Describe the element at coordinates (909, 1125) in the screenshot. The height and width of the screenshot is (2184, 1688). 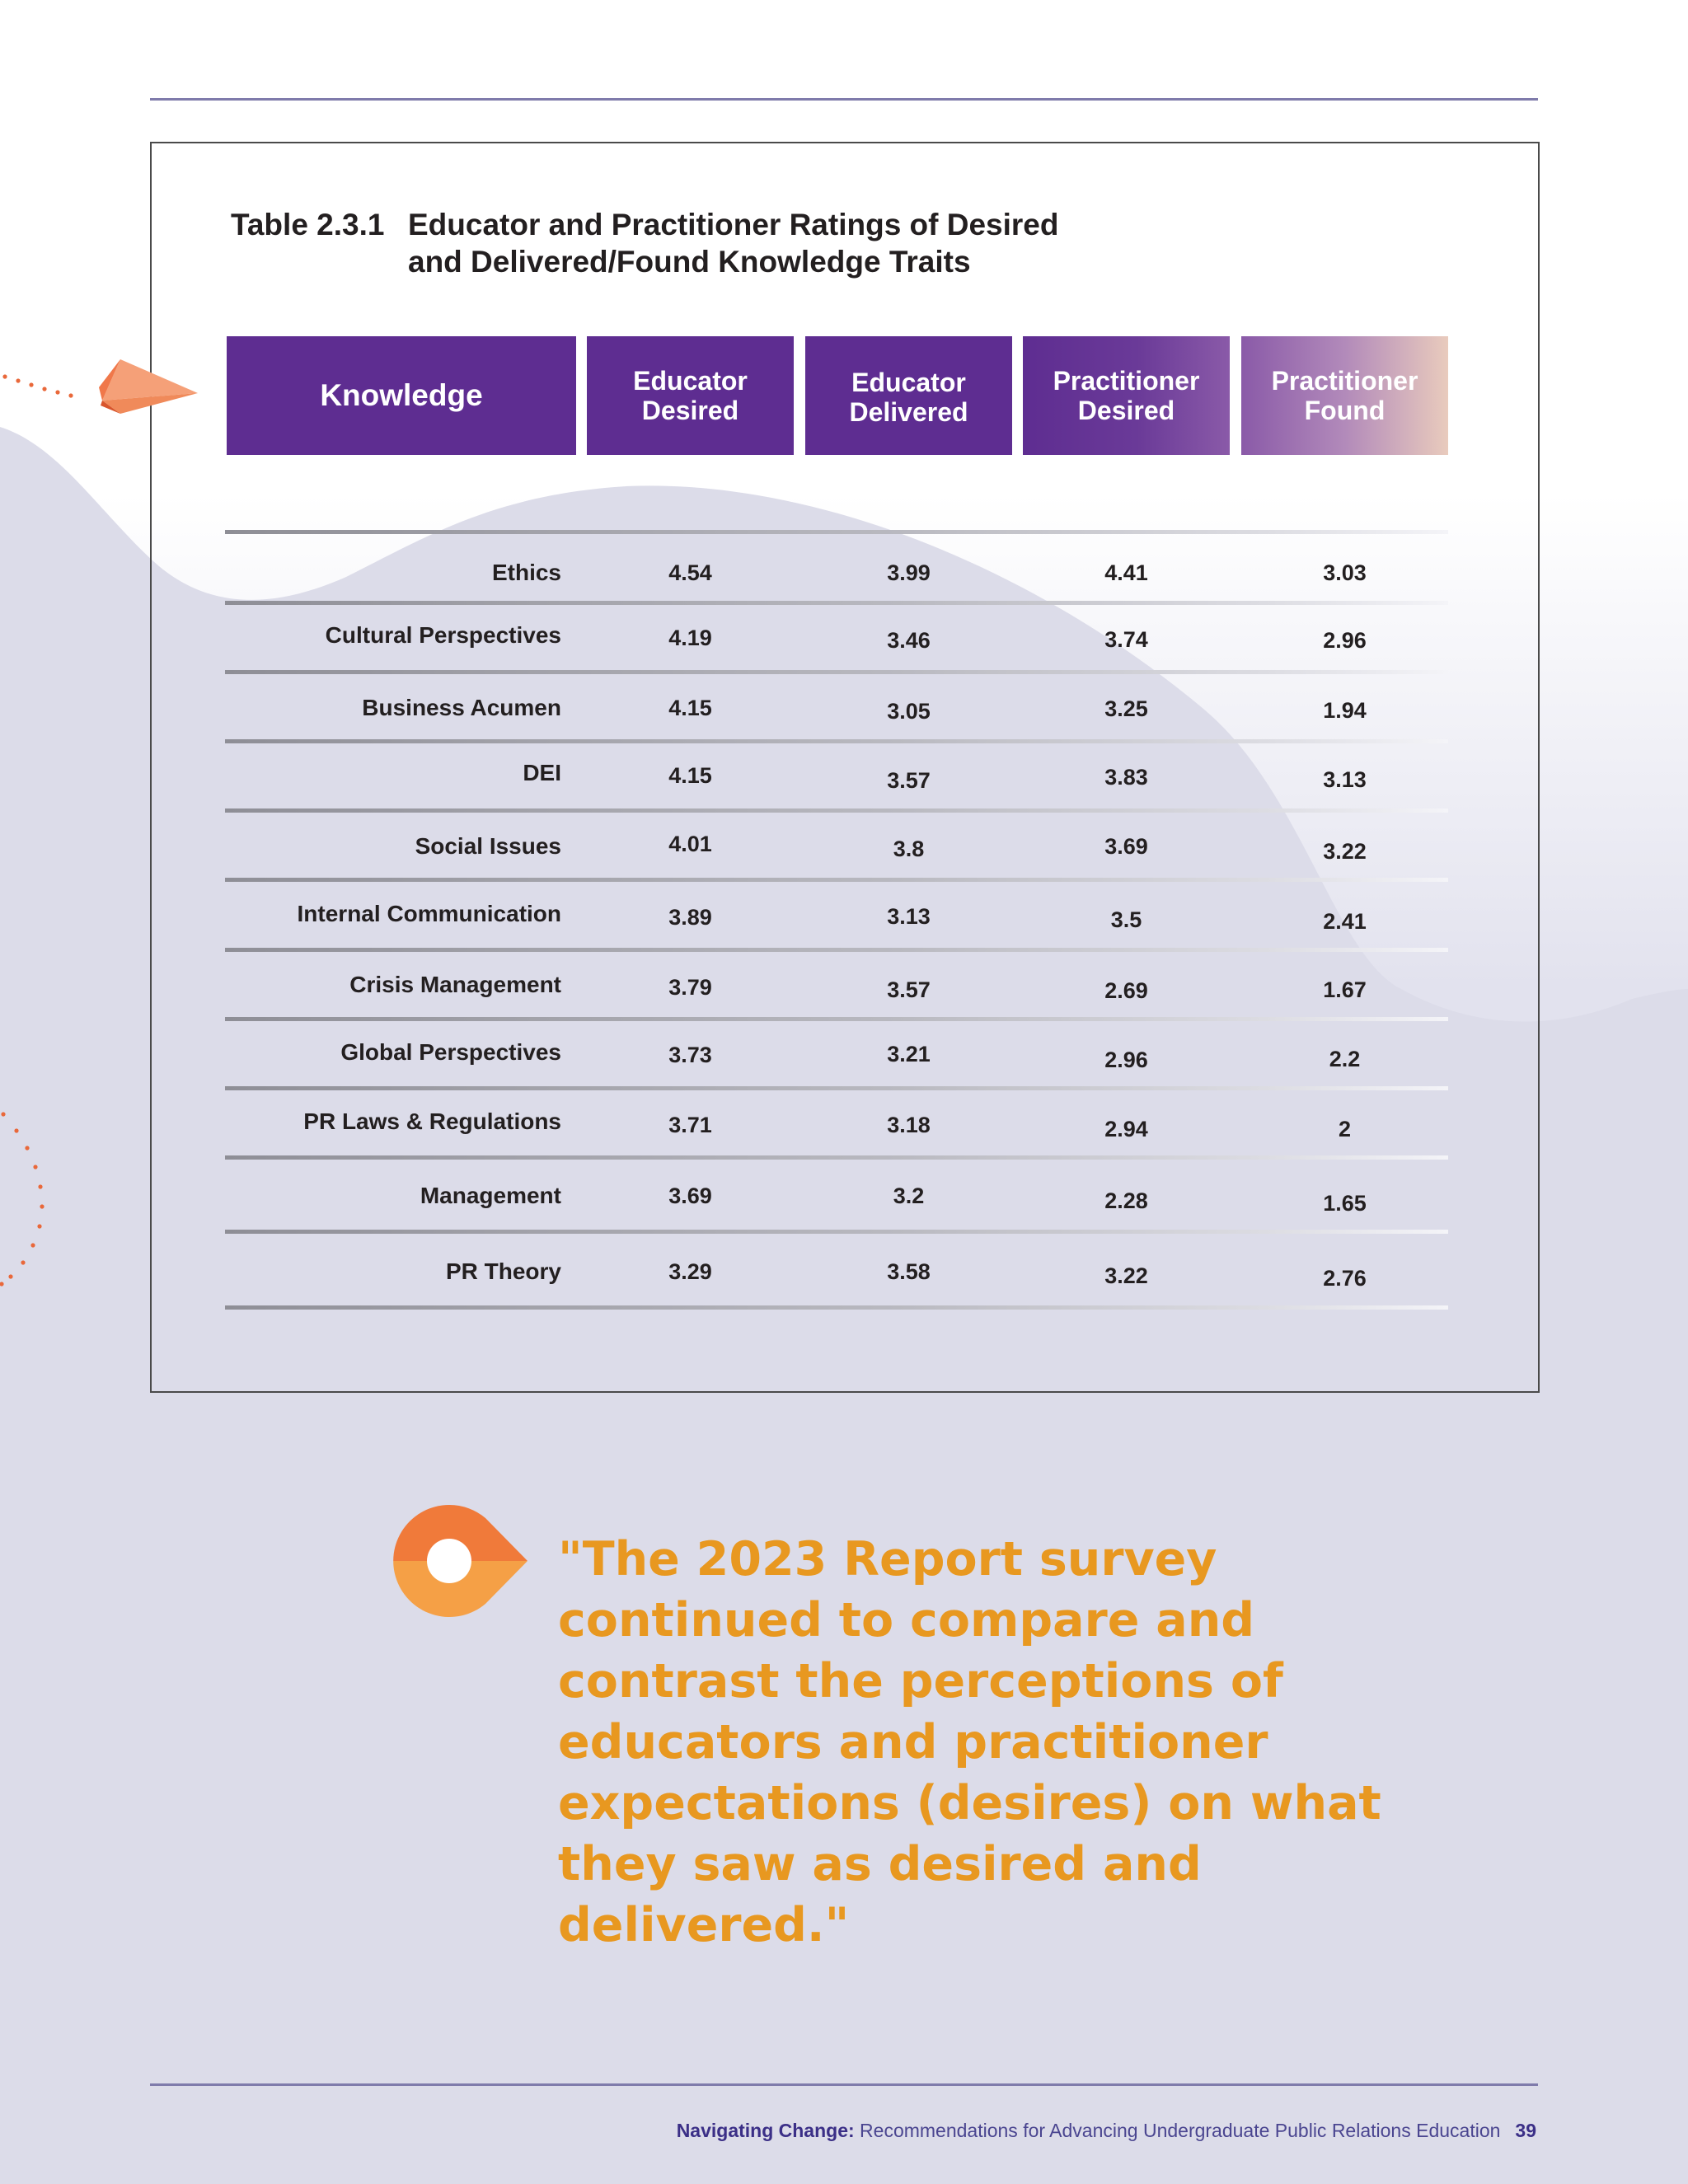
I see `cell-educator-delivered: 3.18` at that location.